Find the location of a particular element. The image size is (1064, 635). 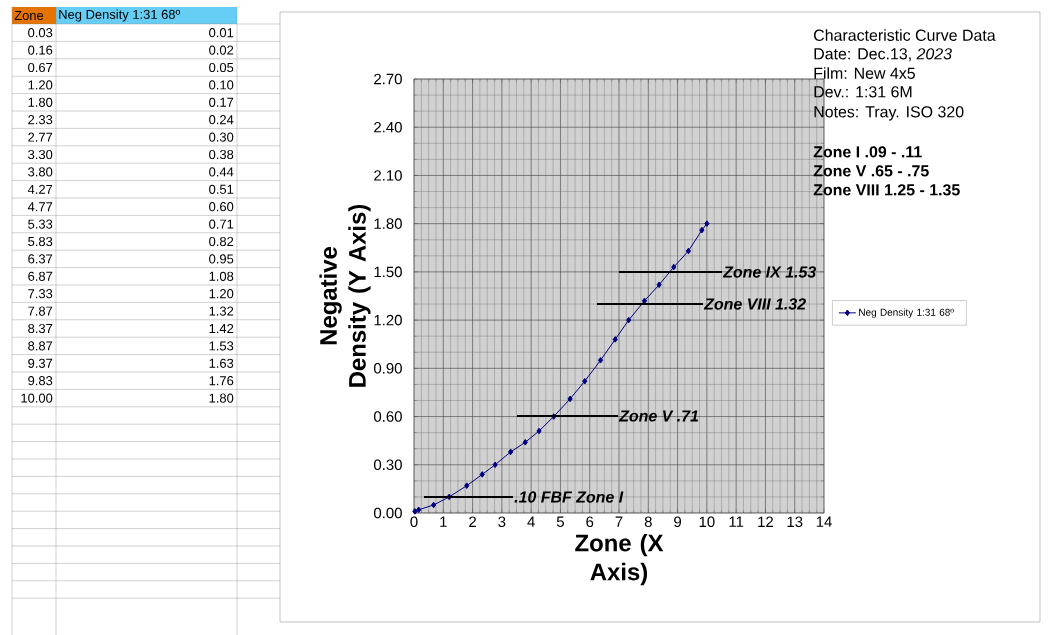

text: 0.24 is located at coordinates (221, 120).